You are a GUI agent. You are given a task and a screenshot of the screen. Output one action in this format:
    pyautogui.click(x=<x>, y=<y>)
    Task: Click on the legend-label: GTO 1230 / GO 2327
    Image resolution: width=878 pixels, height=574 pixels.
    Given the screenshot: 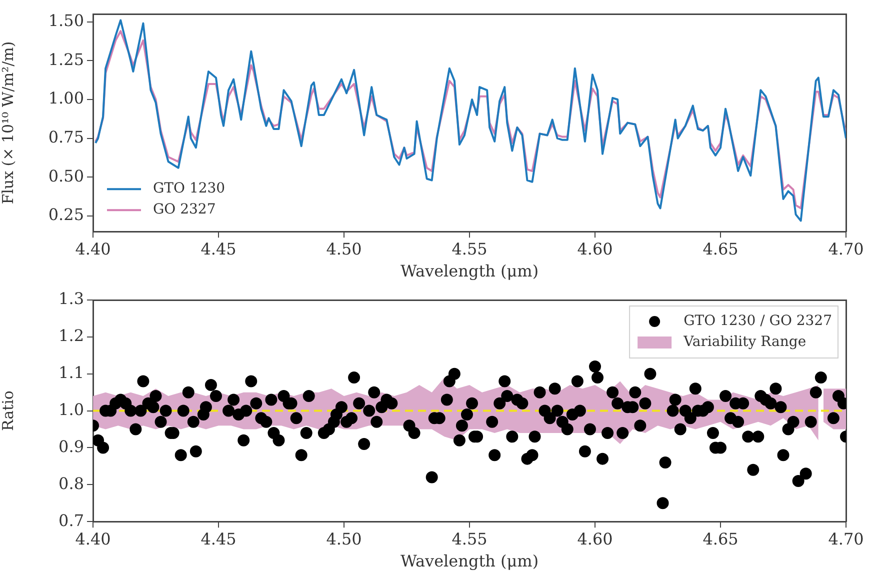 What is the action you would take?
    pyautogui.click(x=758, y=321)
    